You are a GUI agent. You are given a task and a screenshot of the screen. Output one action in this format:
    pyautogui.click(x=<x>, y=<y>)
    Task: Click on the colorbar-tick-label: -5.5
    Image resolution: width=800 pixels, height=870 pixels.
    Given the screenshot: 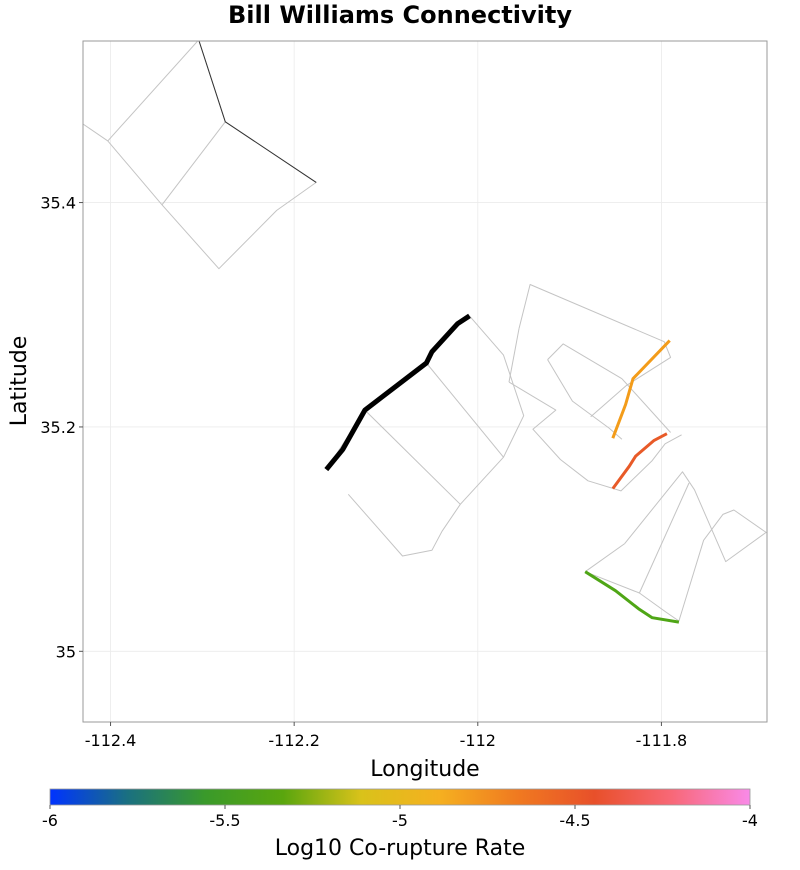 What is the action you would take?
    pyautogui.click(x=224, y=820)
    